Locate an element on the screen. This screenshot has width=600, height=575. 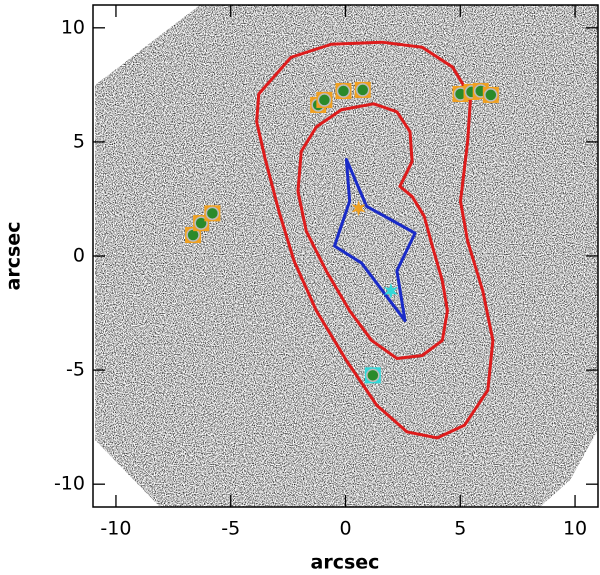
x-tick-label: -5 is located at coordinates (230, 529).